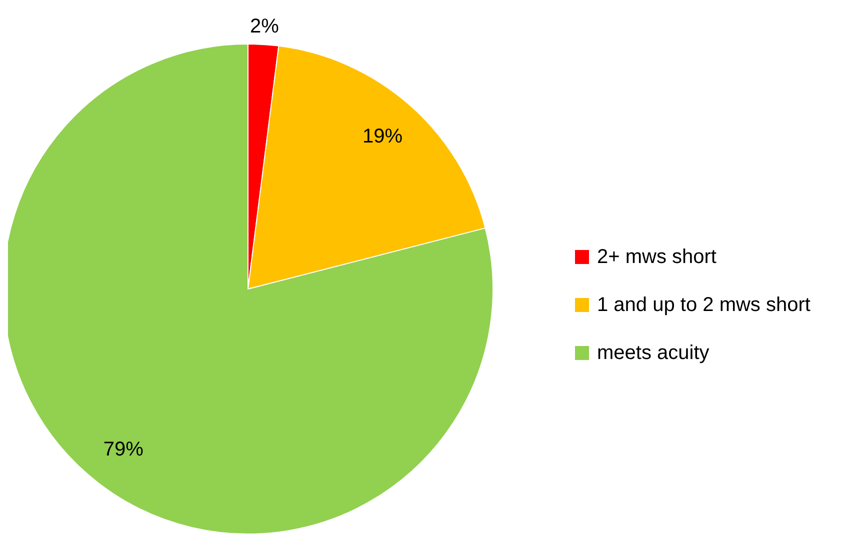  What do you see at coordinates (265, 27) in the screenshot?
I see `data-label: 2%` at bounding box center [265, 27].